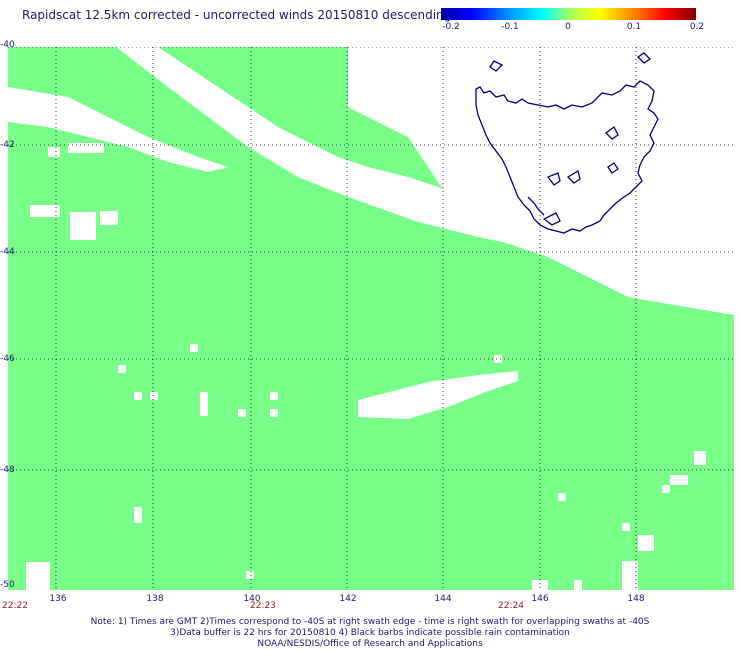 This screenshot has width=740, height=650. What do you see at coordinates (252, 599) in the screenshot?
I see `lon-label-140e: 140` at bounding box center [252, 599].